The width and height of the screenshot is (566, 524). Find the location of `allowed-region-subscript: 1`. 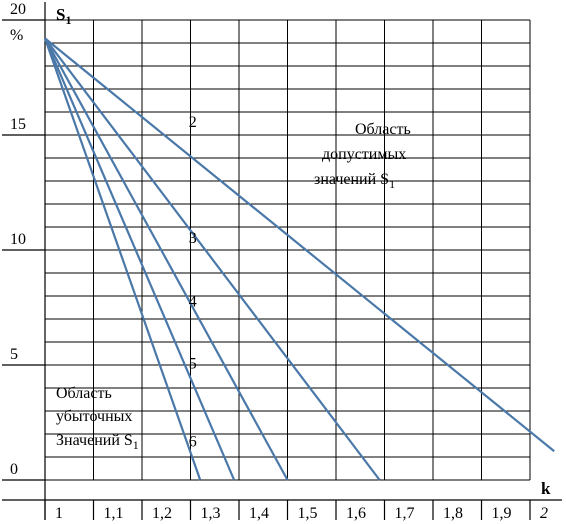

allowed-region-subscript: 1 is located at coordinates (392, 184).